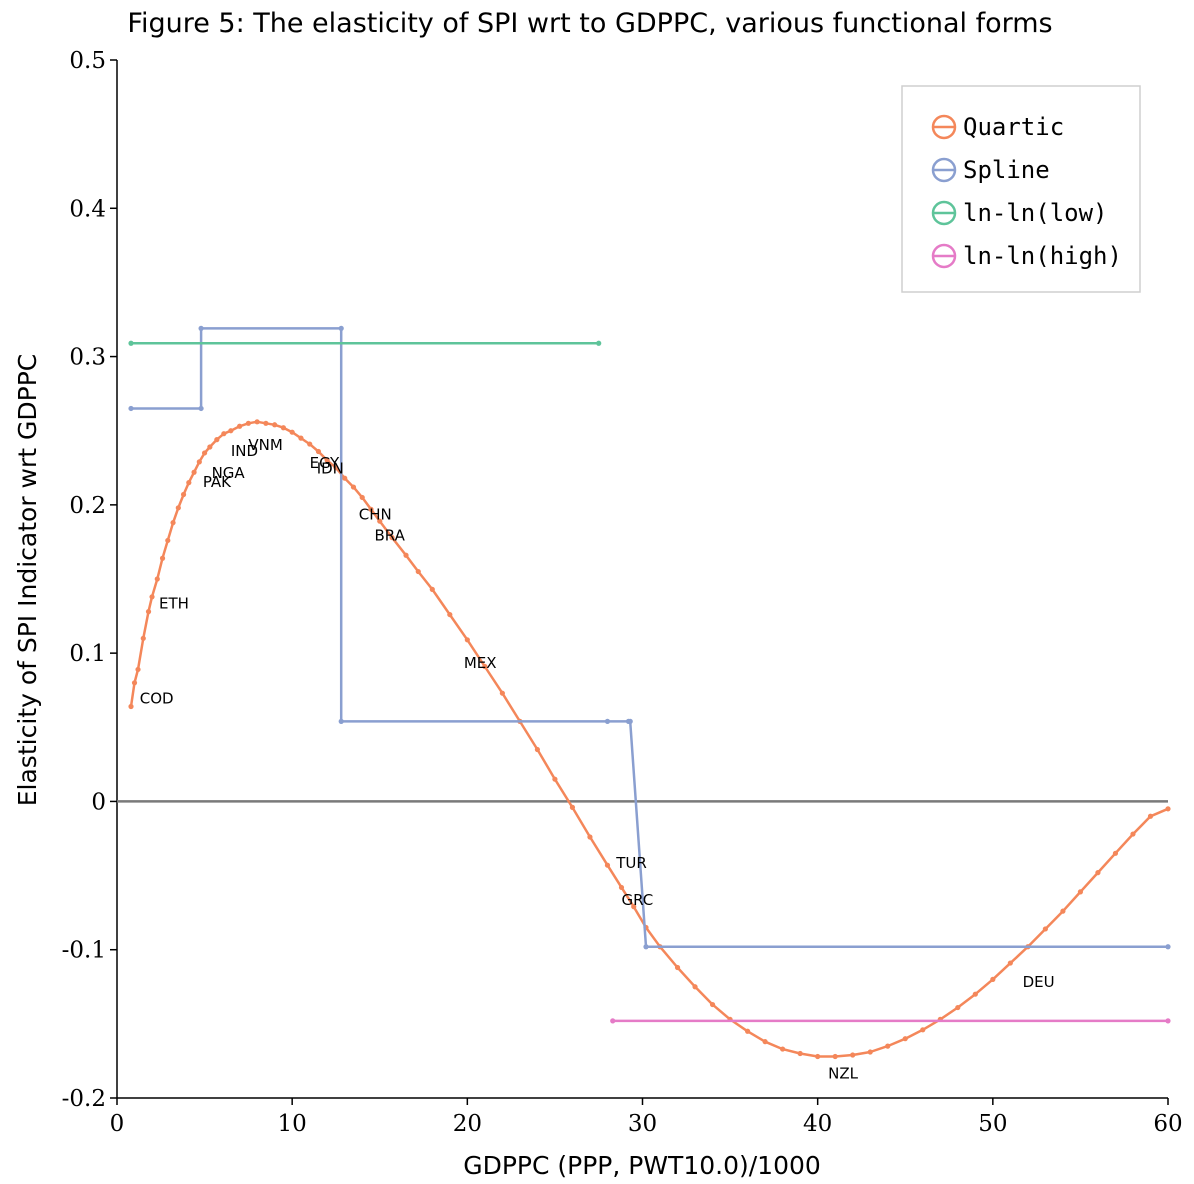 This screenshot has height=1184, width=1194. Describe the element at coordinates (992, 1124) in the screenshot. I see `x-tick-label: 50` at that location.